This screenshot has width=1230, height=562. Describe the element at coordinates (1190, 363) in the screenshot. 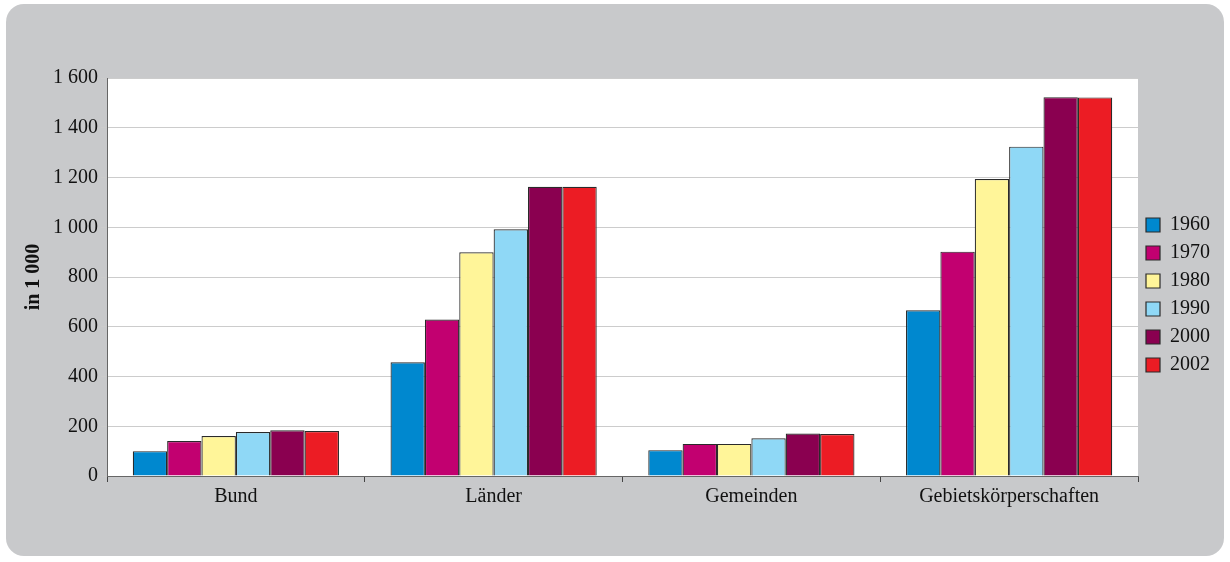

I see `legend-label: 2002` at that location.